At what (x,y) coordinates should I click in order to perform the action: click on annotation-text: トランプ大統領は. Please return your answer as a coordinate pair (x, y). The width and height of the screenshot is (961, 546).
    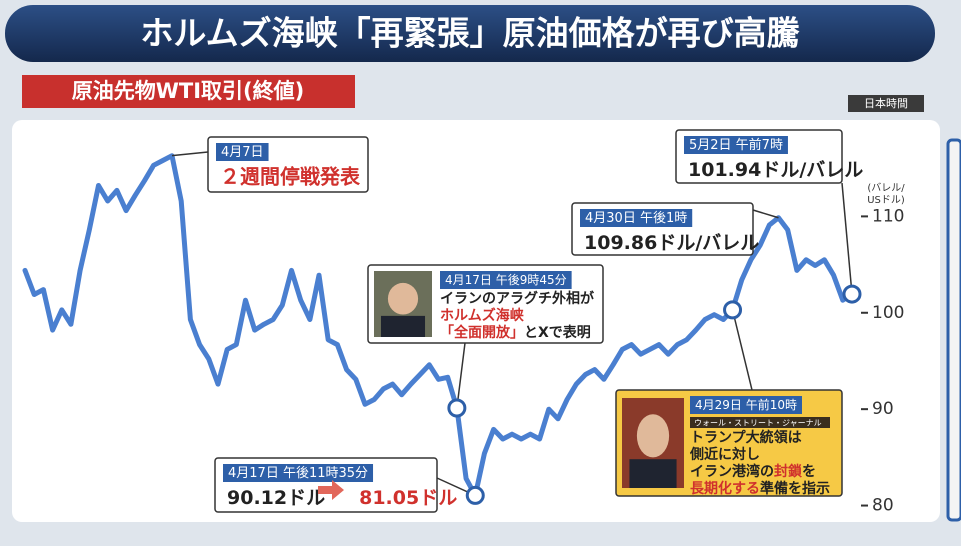
    Looking at the image, I should click on (746, 437).